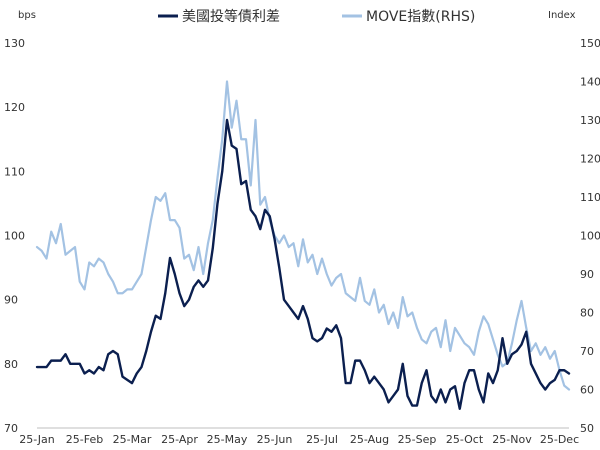  What do you see at coordinates (231, 16) in the screenshot?
I see `legend-label-spread: 美國投等債利差` at bounding box center [231, 16].